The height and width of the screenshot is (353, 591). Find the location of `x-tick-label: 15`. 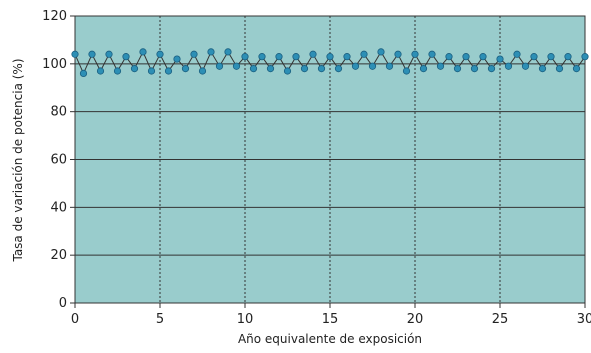

x-tick-label: 15 is located at coordinates (330, 319).